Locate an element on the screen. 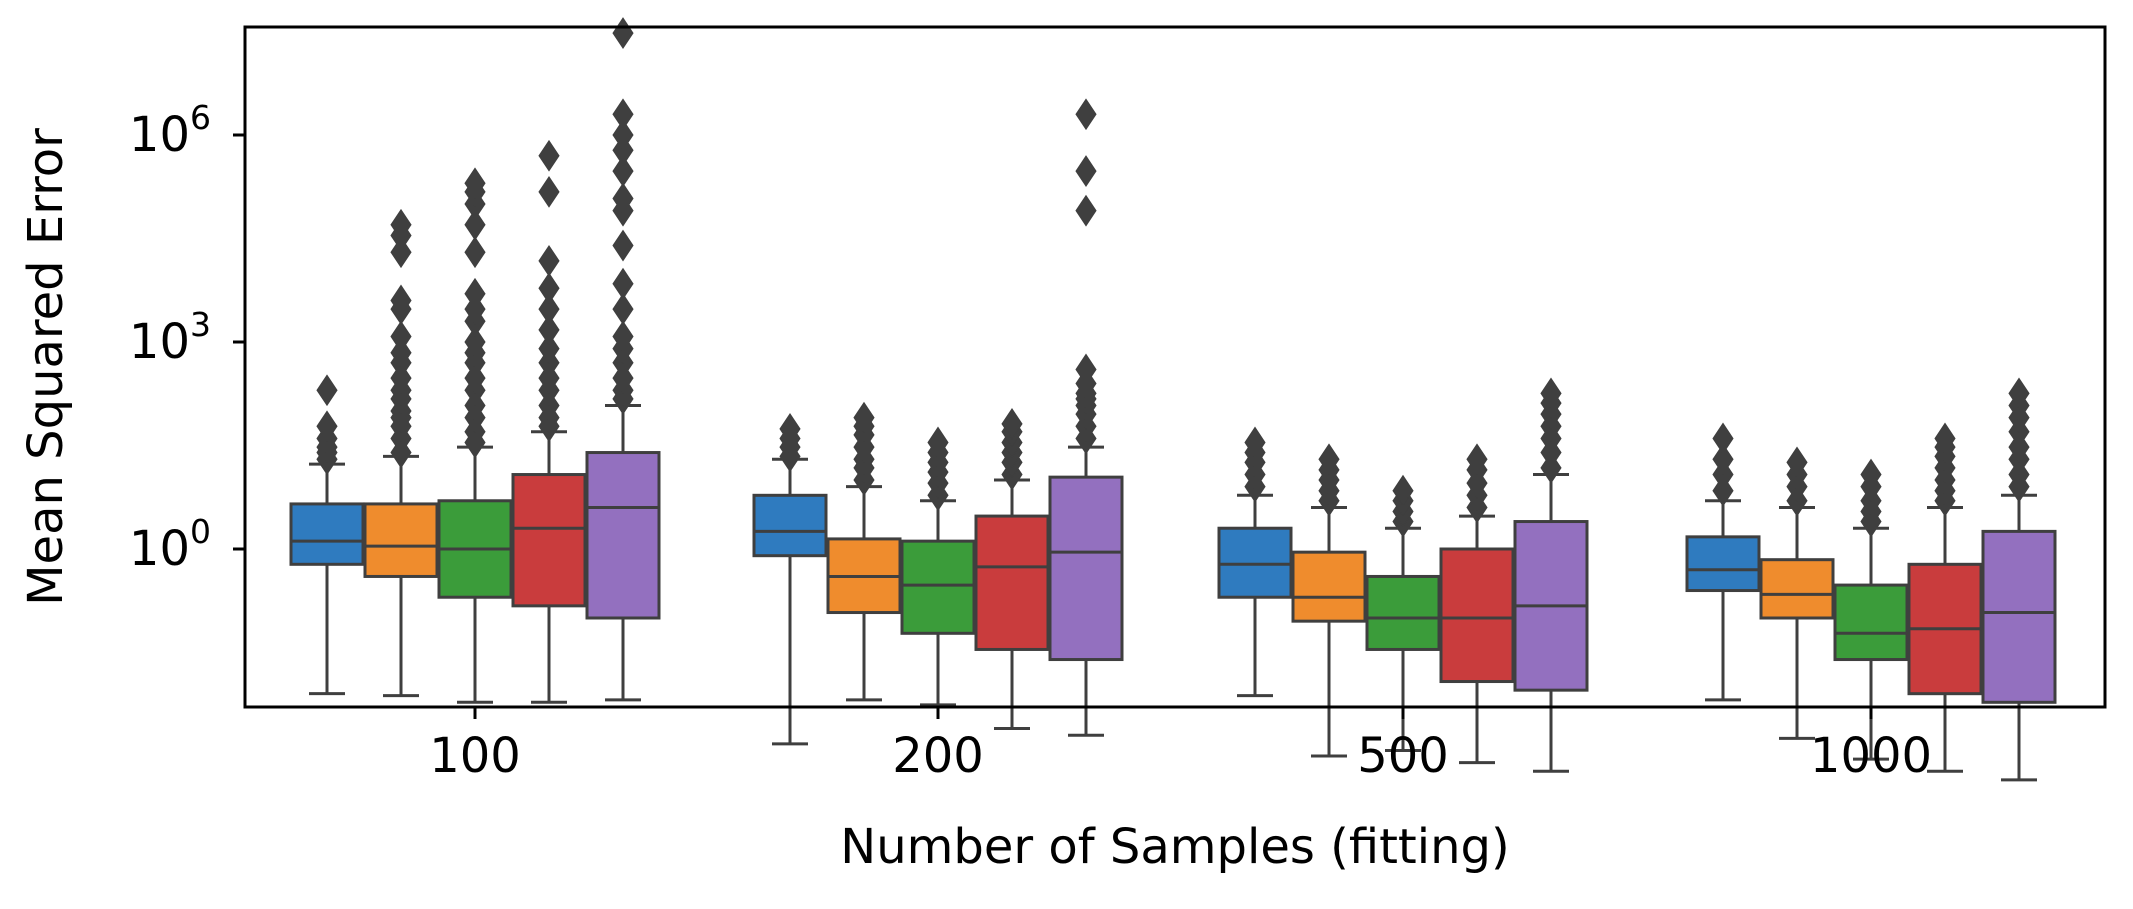 This screenshot has width=2133, height=909. x-tick-label: 500 is located at coordinates (1403, 756).